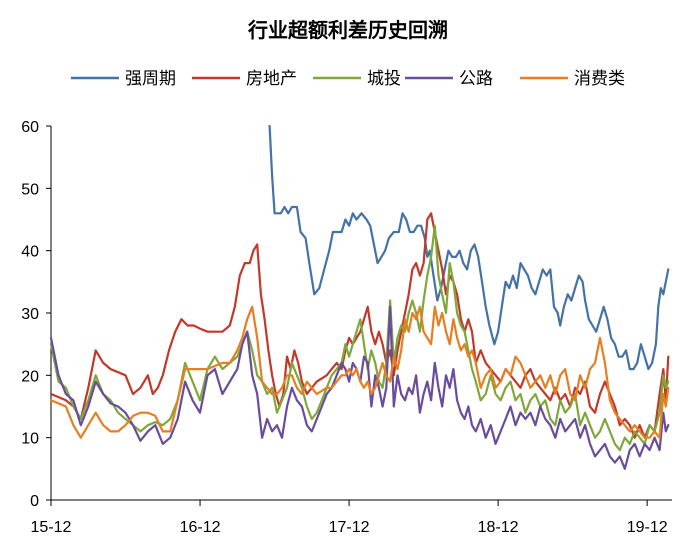 The height and width of the screenshot is (556, 697). What do you see at coordinates (30, 376) in the screenshot?
I see `y-tick-label: 20` at bounding box center [30, 376].